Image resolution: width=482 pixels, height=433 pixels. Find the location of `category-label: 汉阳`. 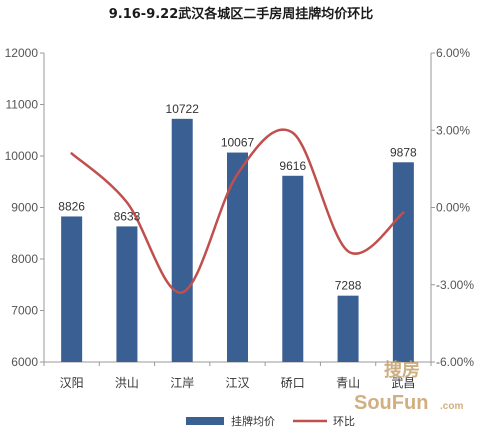

category-label: 汉阳 is located at coordinates (72, 383).